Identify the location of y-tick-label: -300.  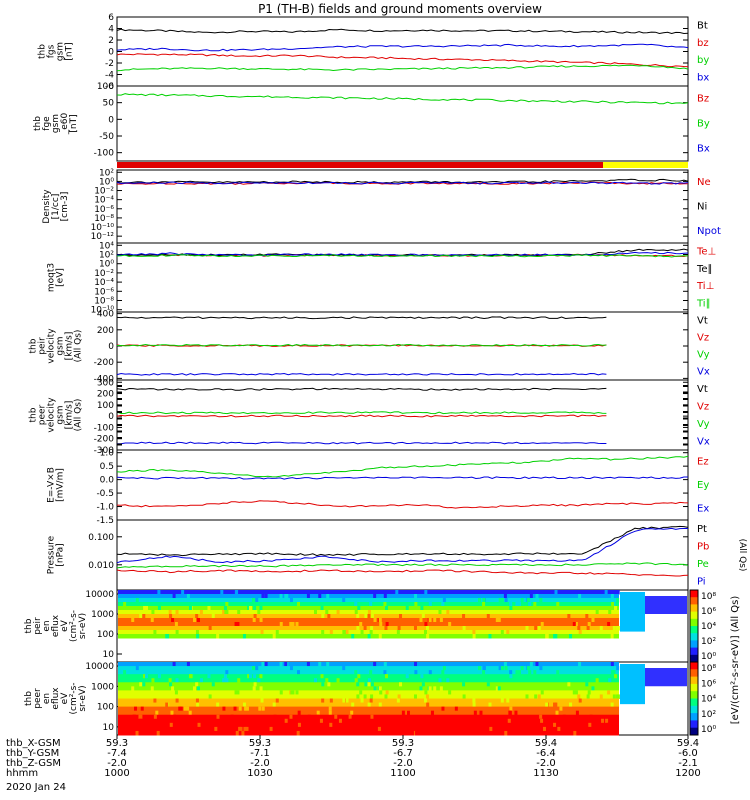
(104, 451).